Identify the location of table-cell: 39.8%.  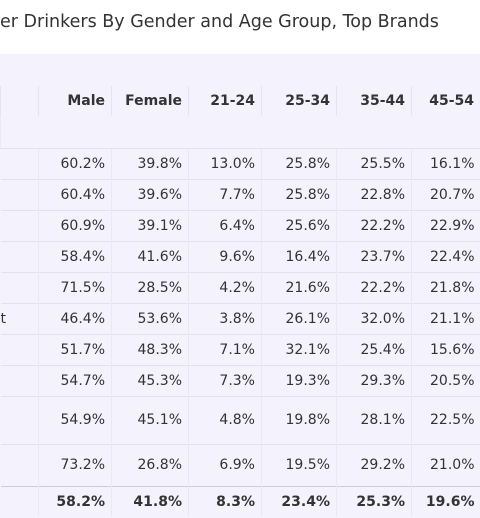
(150, 163).